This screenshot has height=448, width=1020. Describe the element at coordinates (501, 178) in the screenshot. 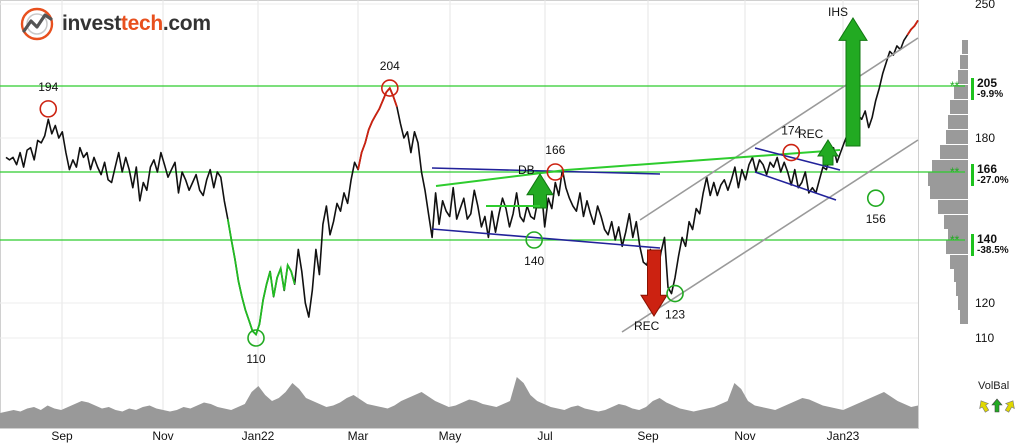

I see `rectangle-green-line` at that location.